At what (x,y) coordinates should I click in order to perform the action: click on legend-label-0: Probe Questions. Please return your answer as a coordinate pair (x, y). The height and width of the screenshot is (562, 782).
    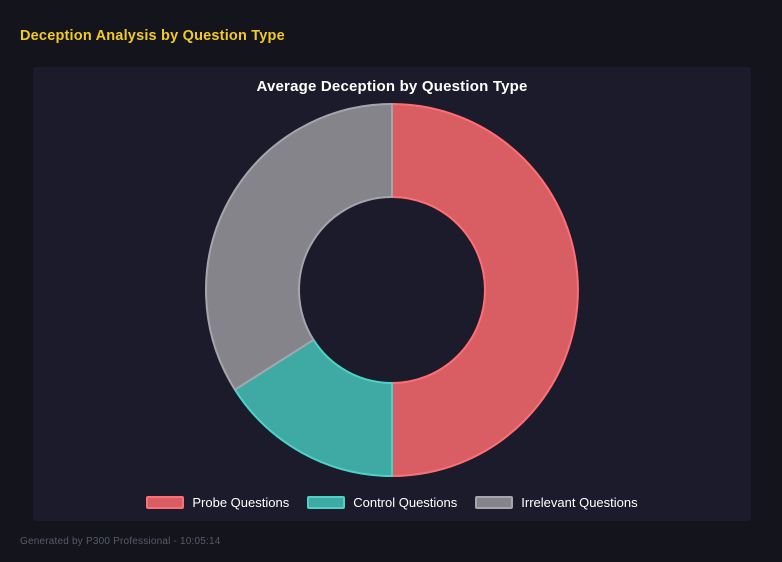
    Looking at the image, I should click on (241, 502).